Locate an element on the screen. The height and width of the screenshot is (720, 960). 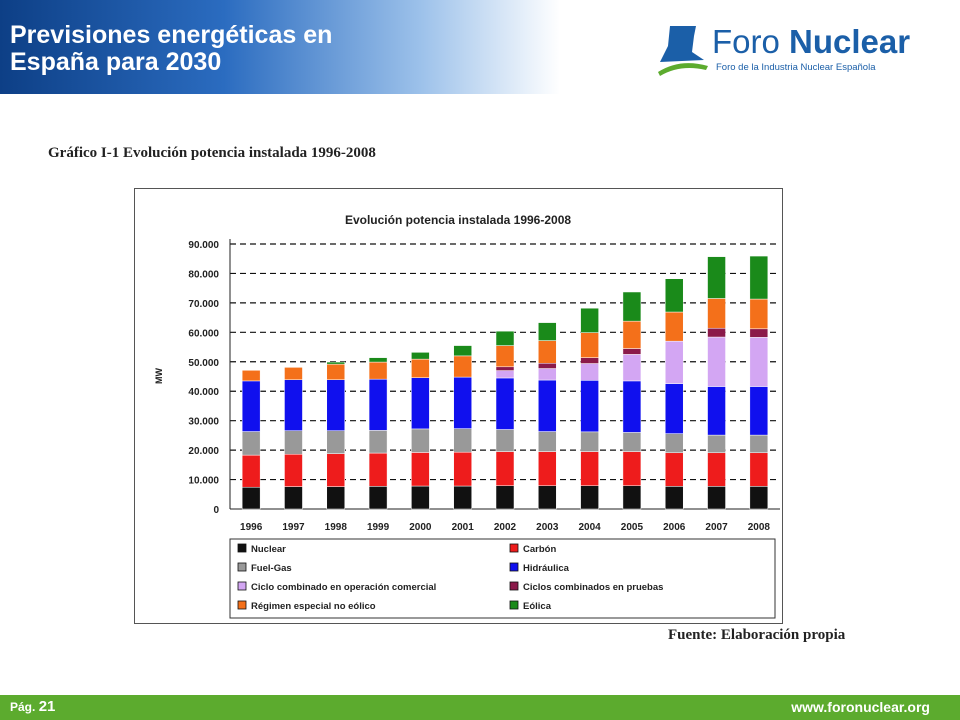
x-tick-label: 1997 is located at coordinates (293, 527).